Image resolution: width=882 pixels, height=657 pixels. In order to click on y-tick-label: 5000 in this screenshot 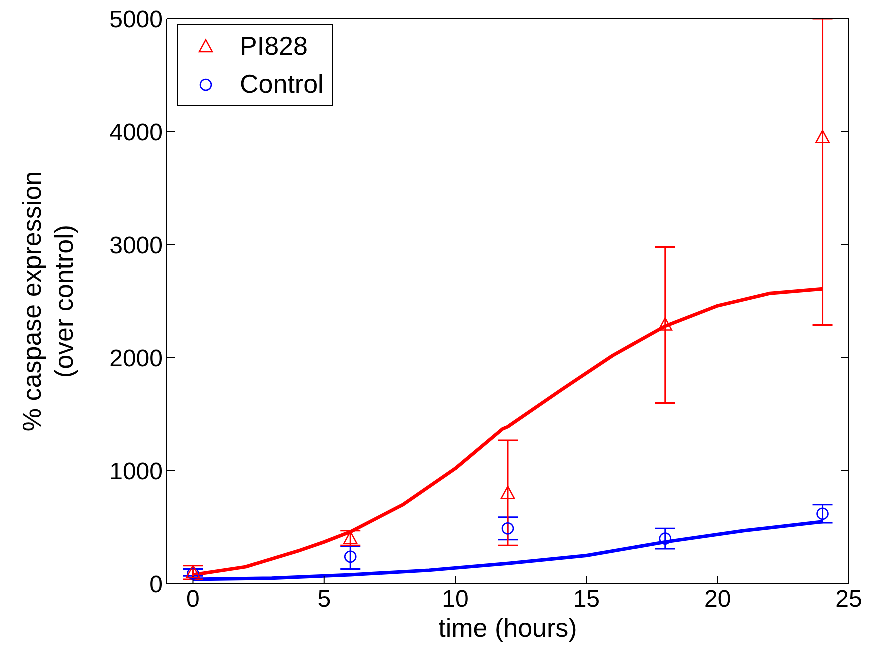, I will do `click(136, 20)`.